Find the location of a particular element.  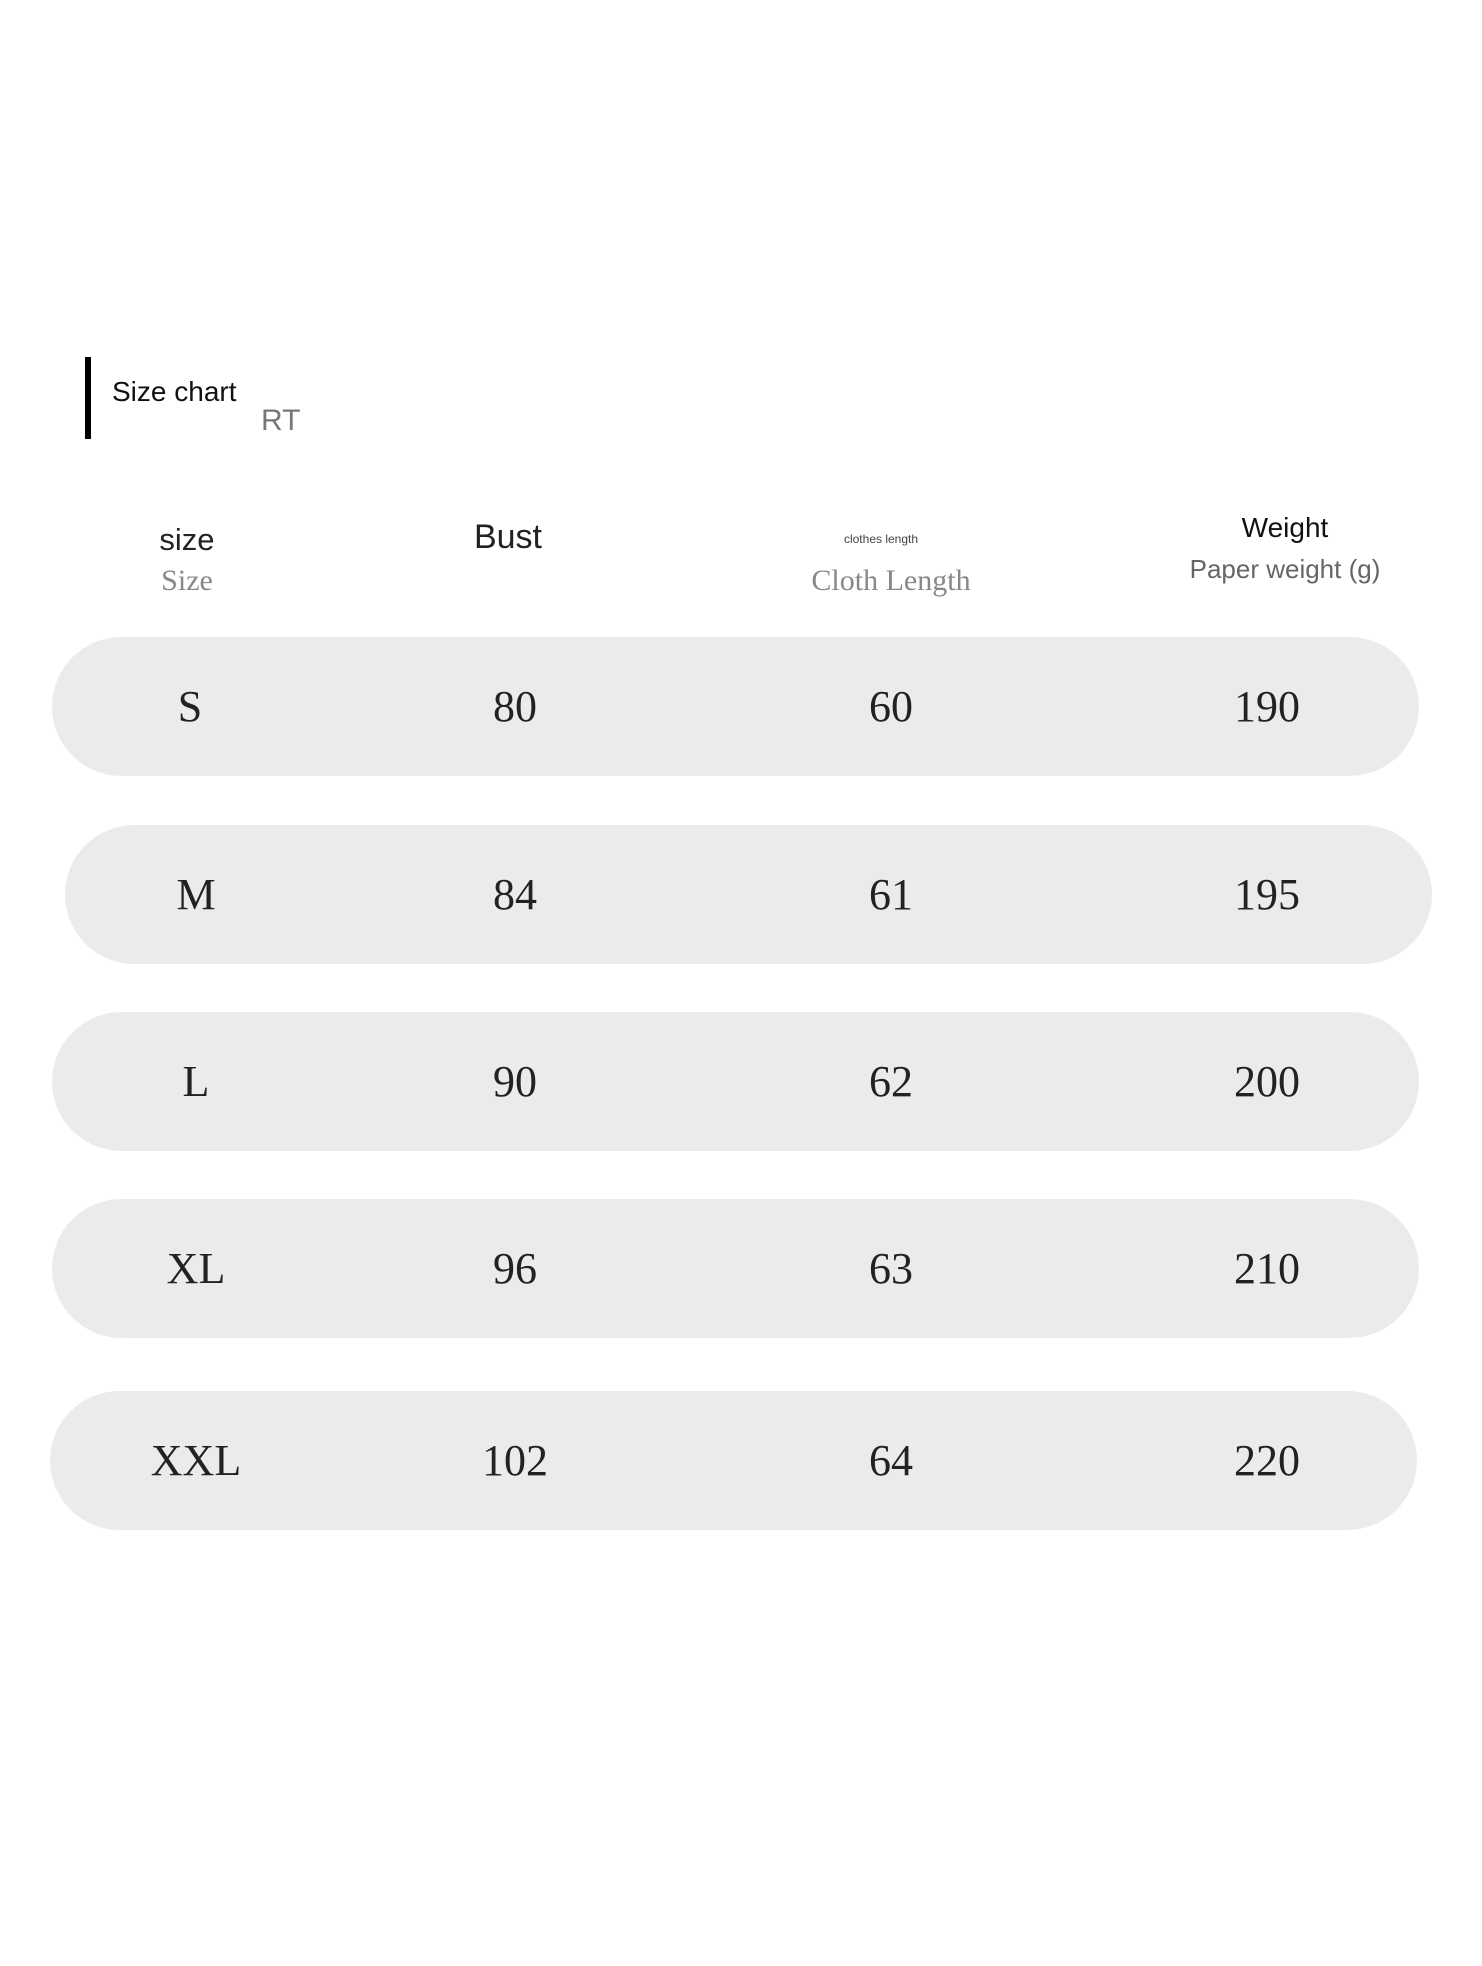

table-row: M 84 61 195 is located at coordinates (748, 894).